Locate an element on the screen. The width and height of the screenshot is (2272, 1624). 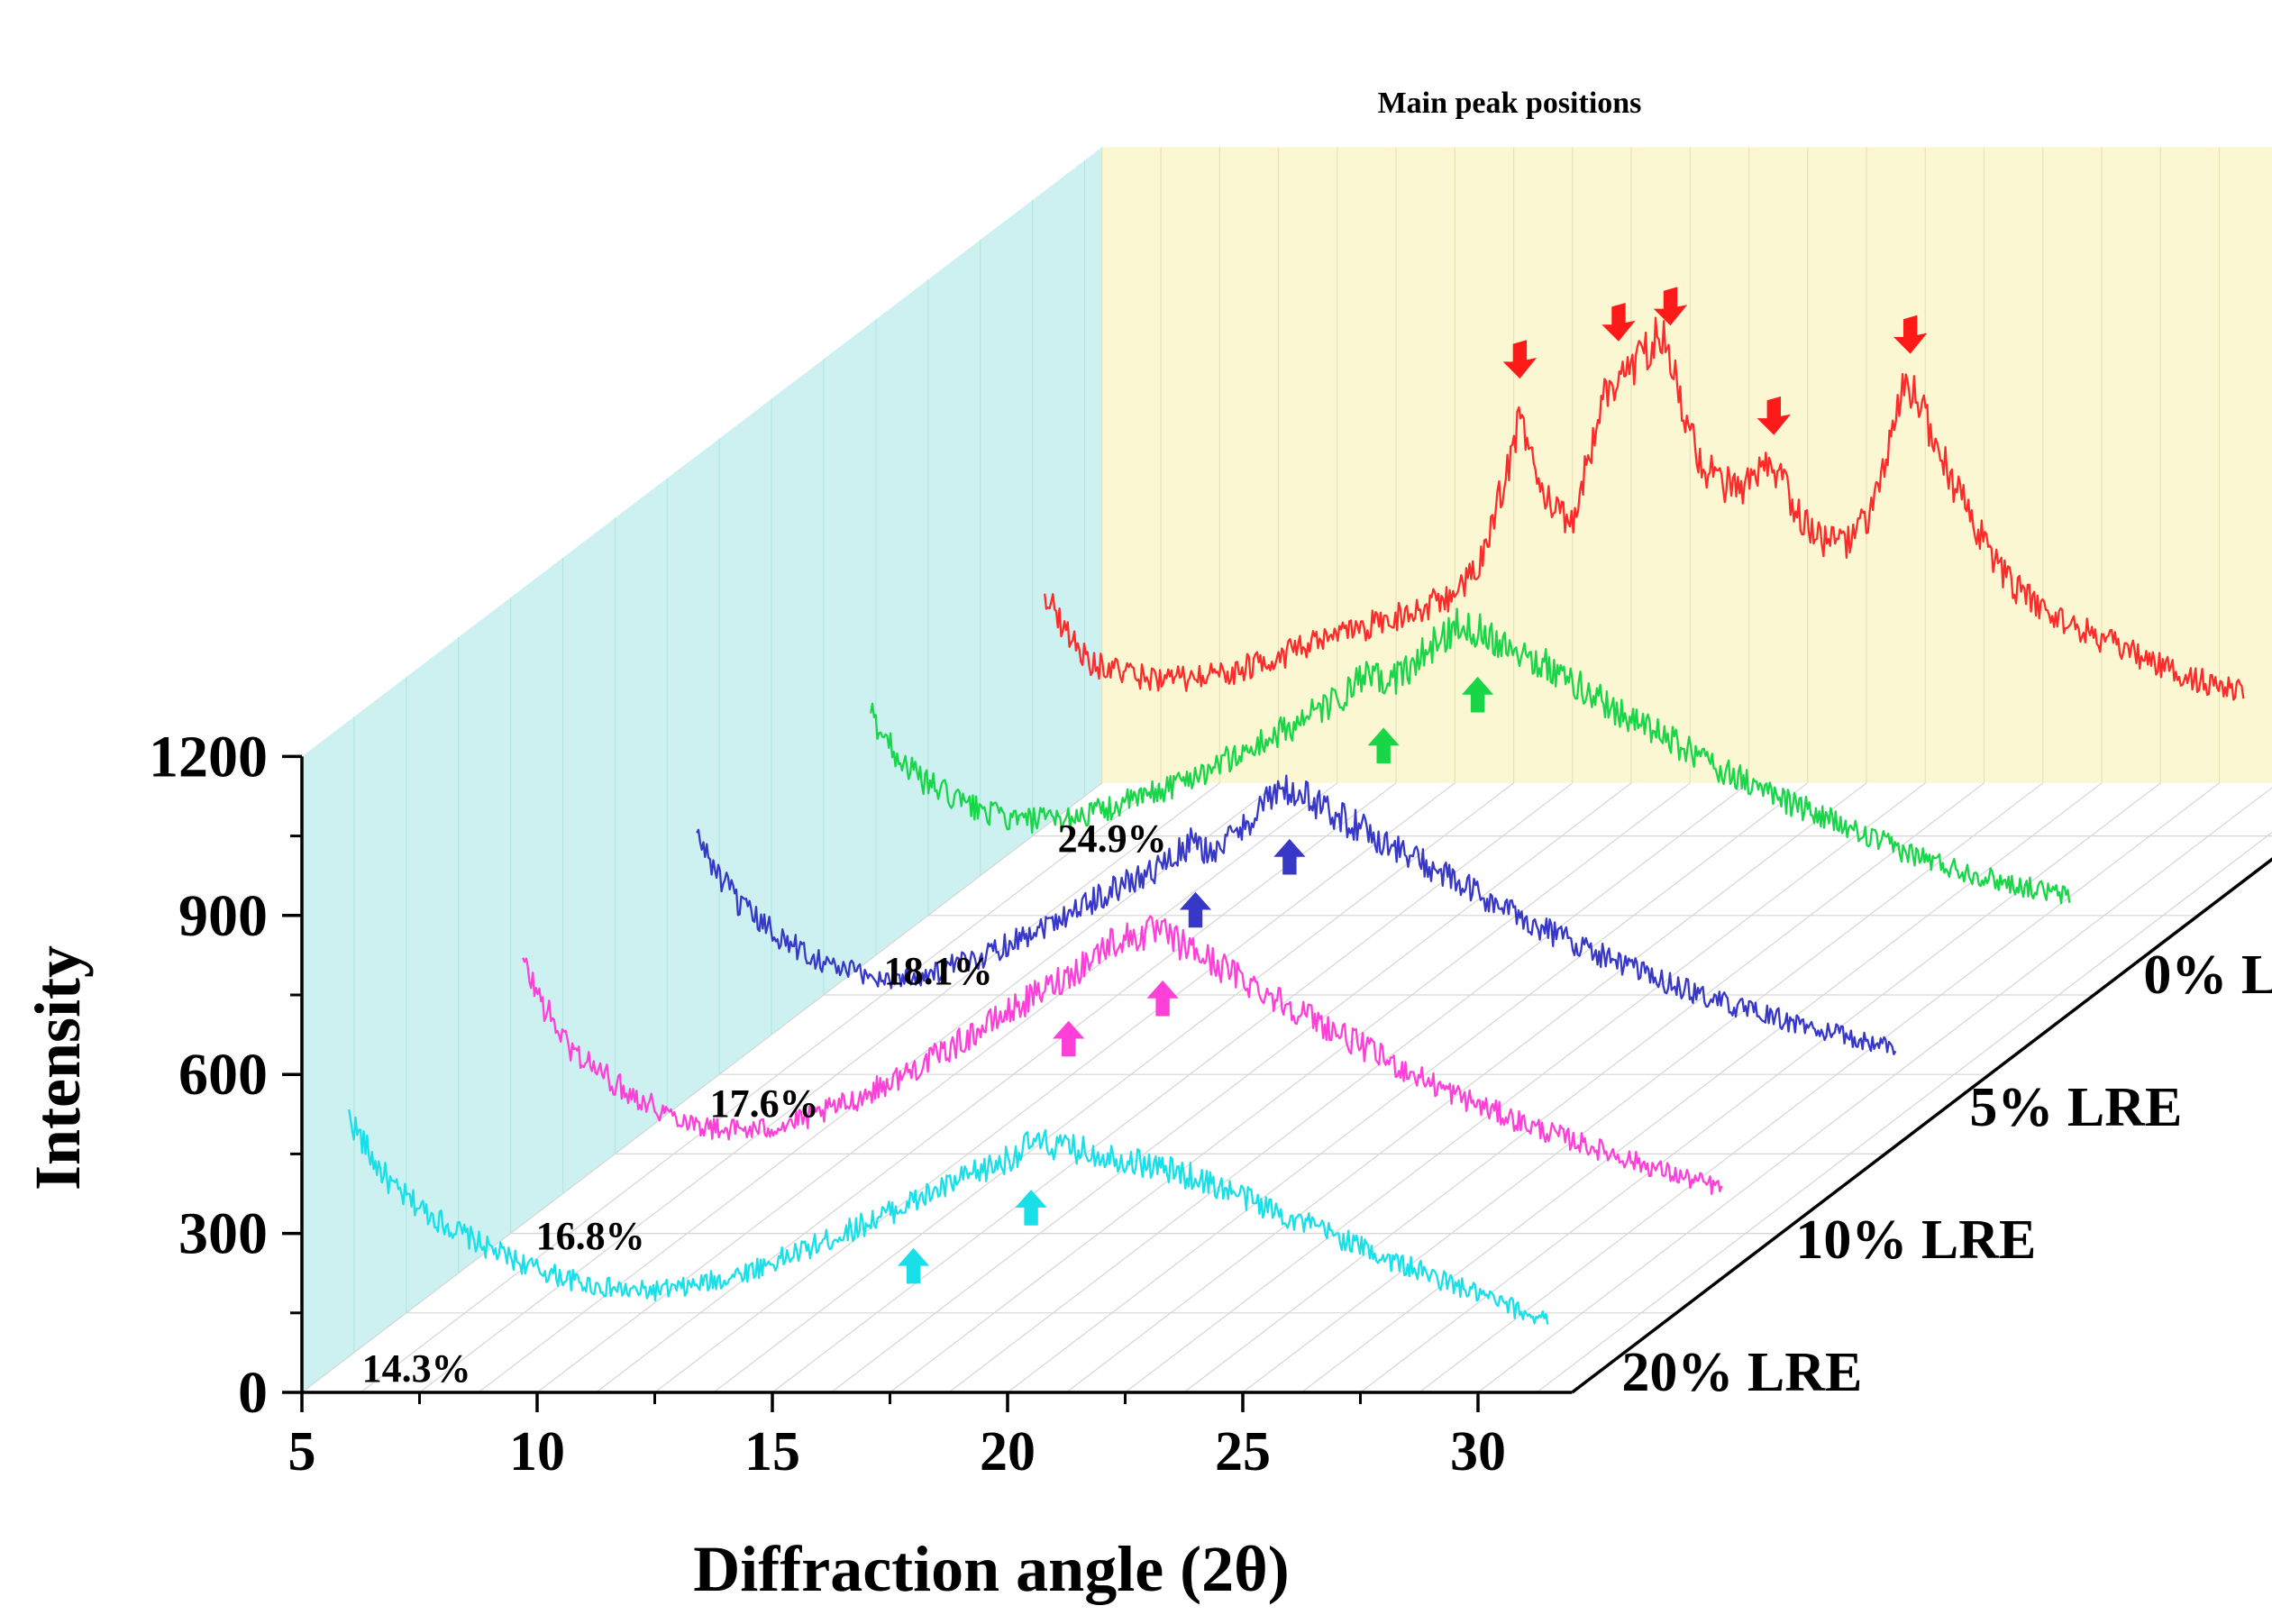
crystallinity-label: 14.3% is located at coordinates (416, 1368).